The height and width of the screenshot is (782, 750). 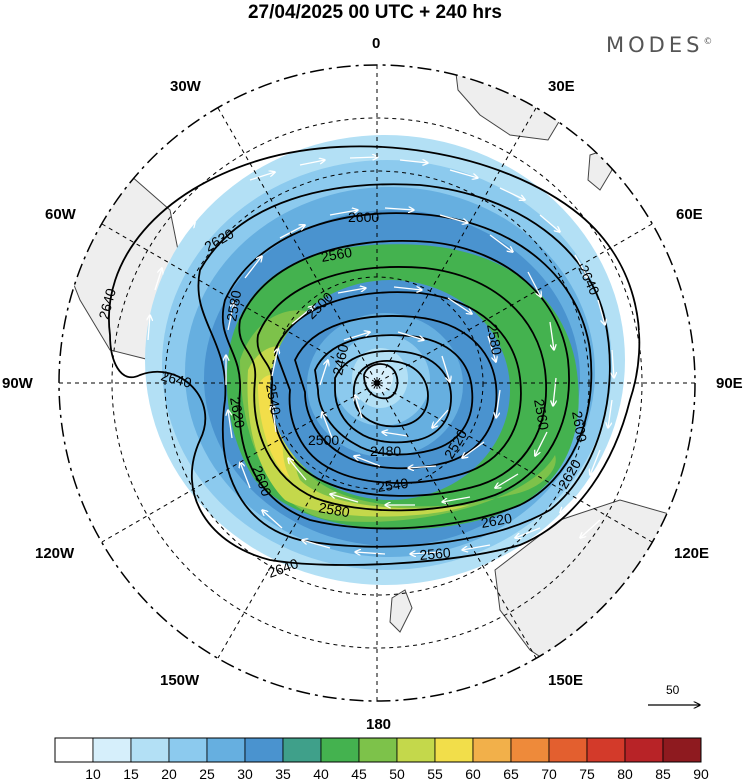 I want to click on copyright-mark: ©, so click(x=708, y=42).